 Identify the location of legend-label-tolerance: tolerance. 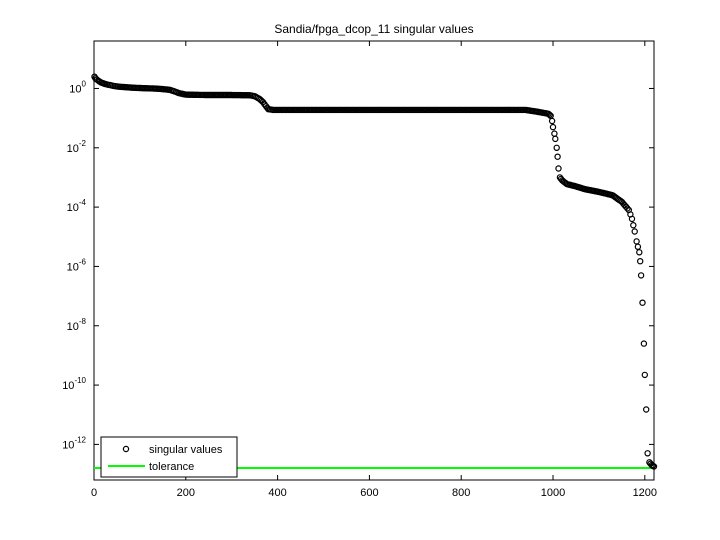
(171, 467).